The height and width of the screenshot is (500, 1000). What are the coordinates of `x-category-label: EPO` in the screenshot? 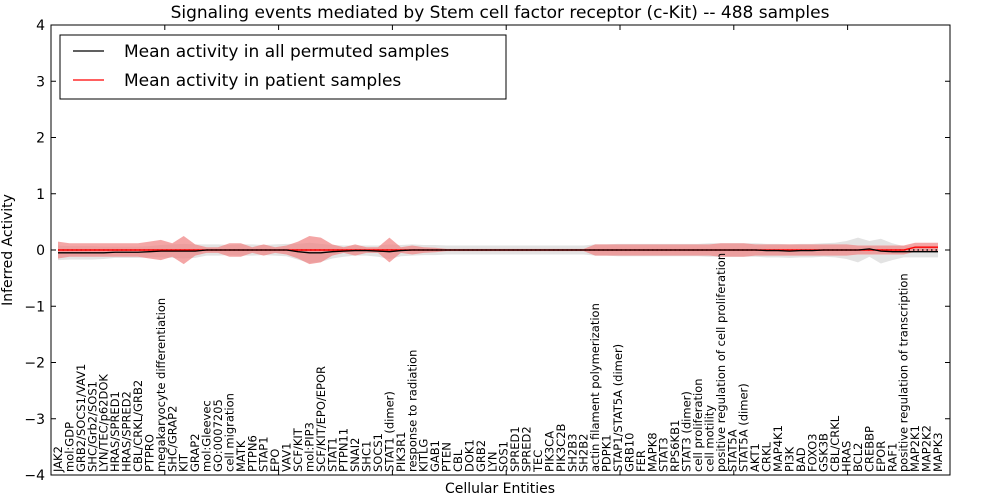 It's located at (275, 460).